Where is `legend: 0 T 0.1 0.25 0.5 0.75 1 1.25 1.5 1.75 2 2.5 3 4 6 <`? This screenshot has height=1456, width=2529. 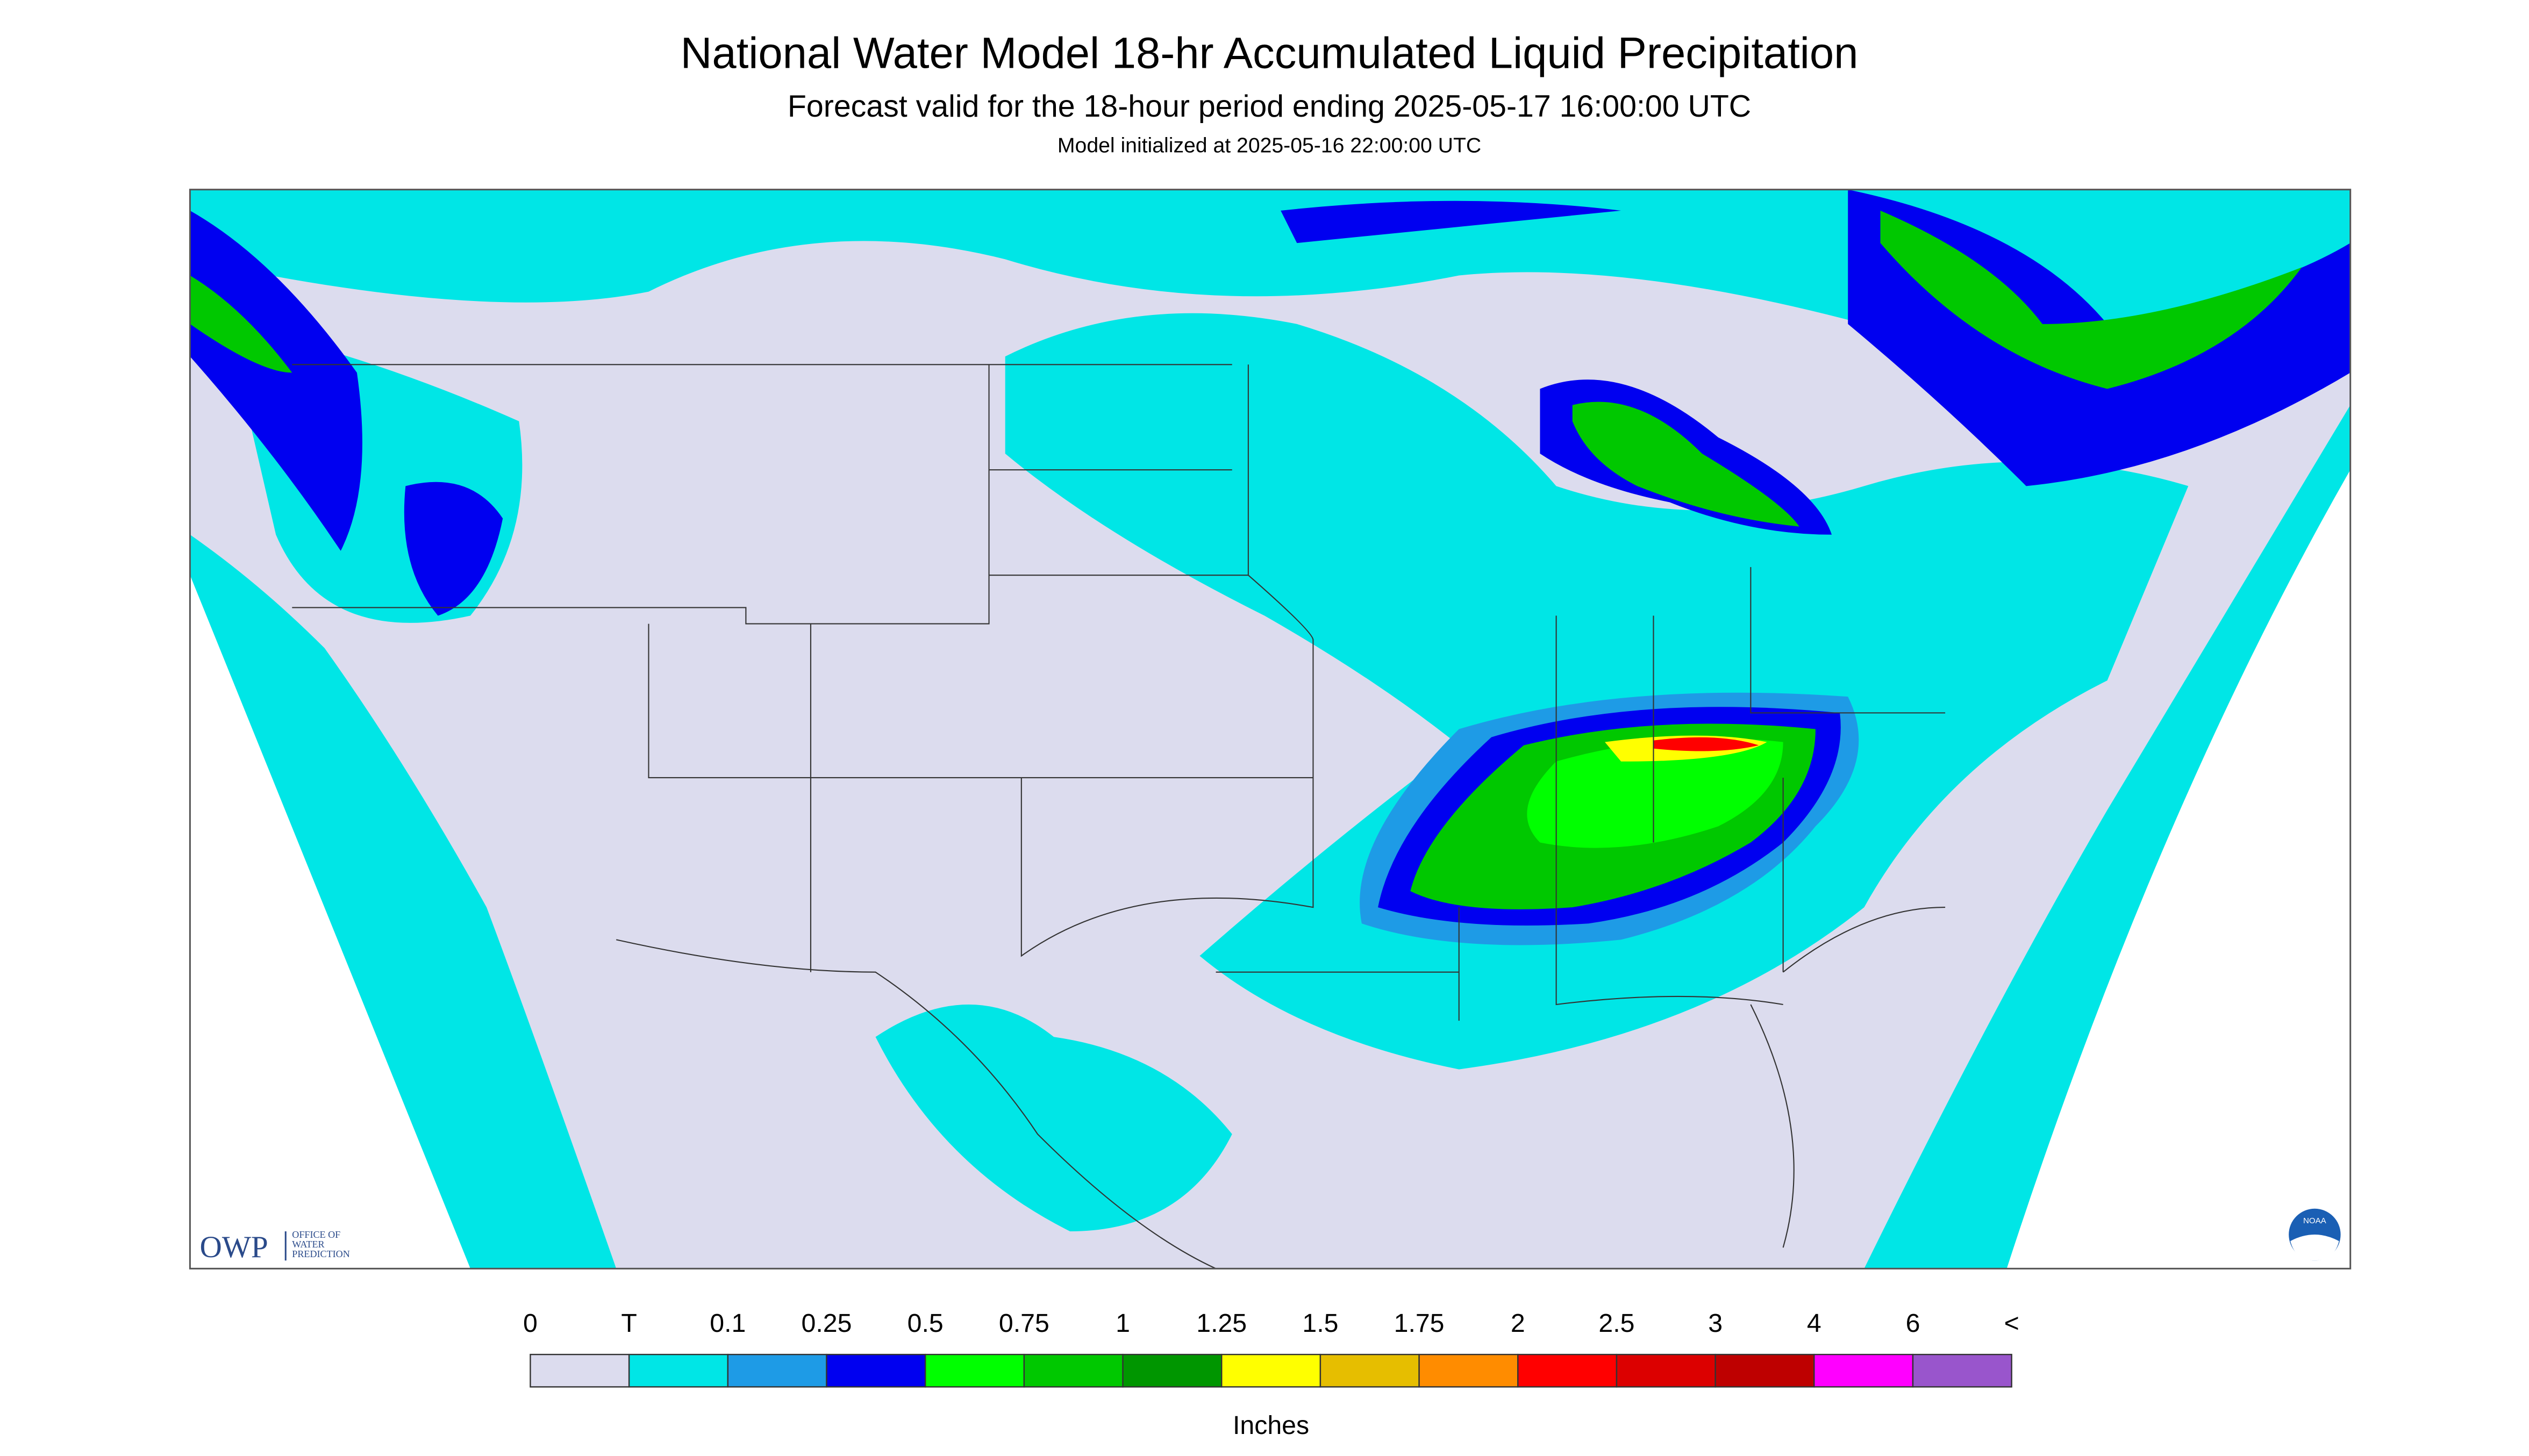 legend: 0 T 0.1 0.25 0.5 0.75 1 1.25 1.5 1.75 2 2.5 3 4 6 < is located at coordinates (1271, 1349).